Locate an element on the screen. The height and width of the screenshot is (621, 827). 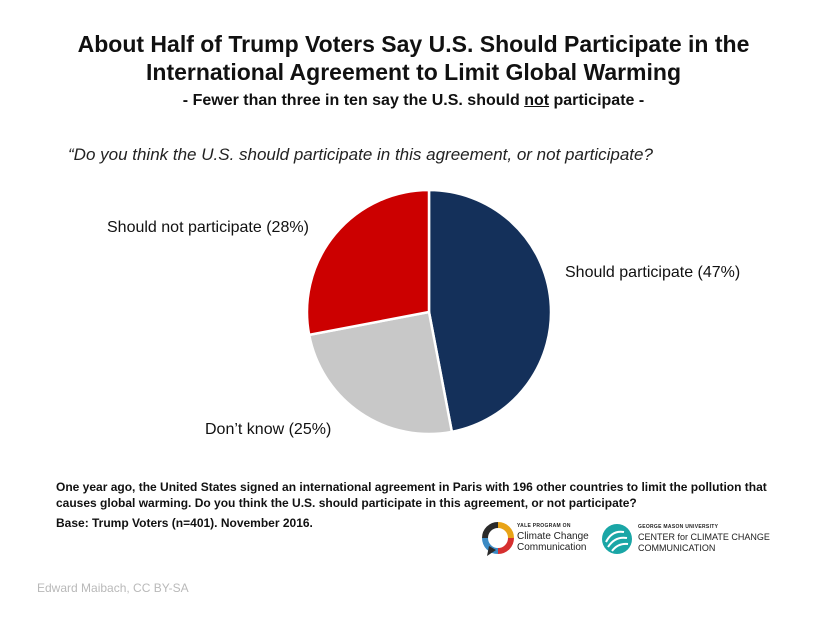
pie-slice-should-participate is located at coordinates (490, 311).